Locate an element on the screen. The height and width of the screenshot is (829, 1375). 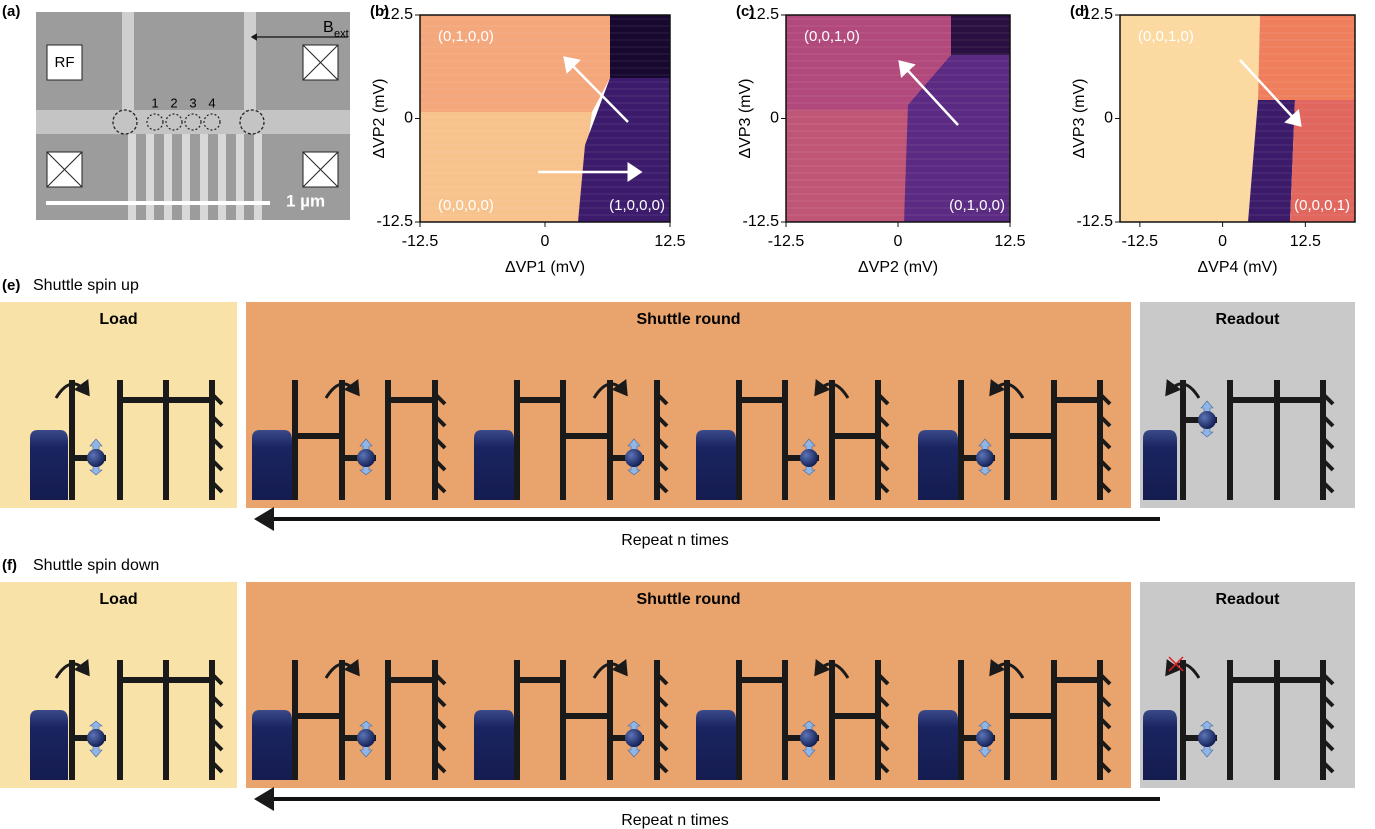
panel-label: (d) is located at coordinates (1079, 11).